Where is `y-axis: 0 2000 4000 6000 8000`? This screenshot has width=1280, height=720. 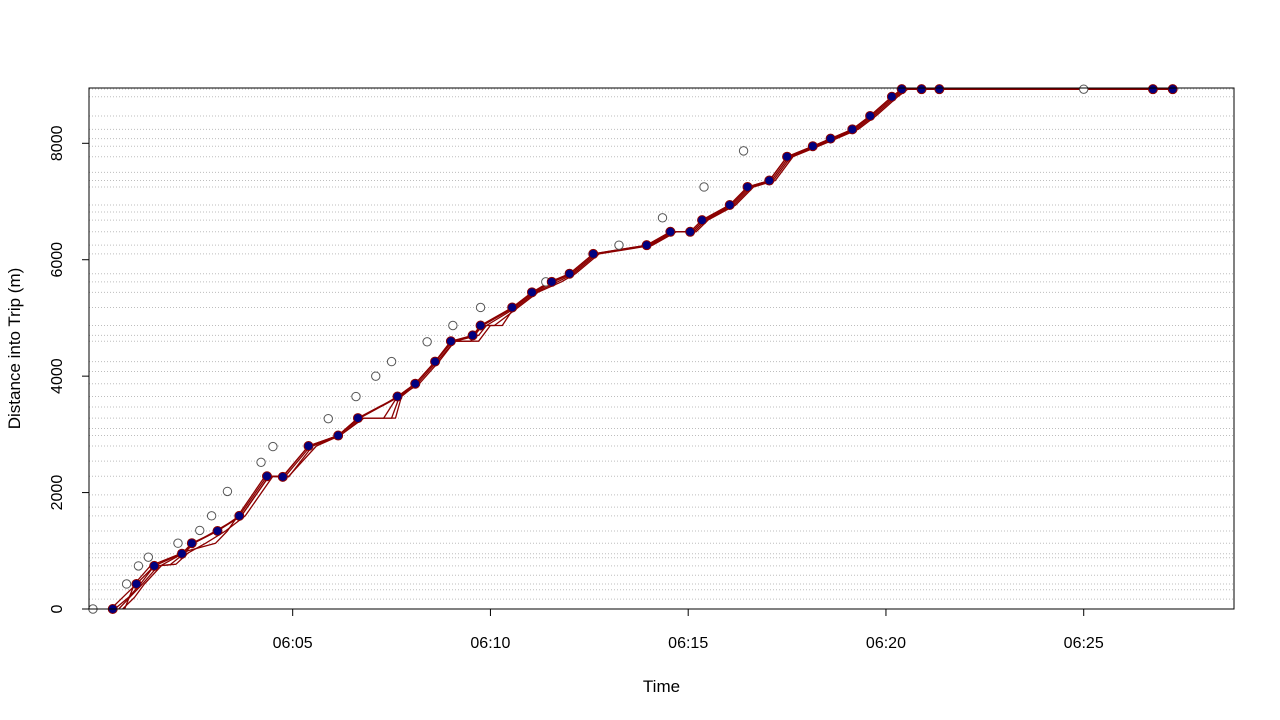
y-axis: 0 2000 4000 6000 8000 is located at coordinates (69, 369).